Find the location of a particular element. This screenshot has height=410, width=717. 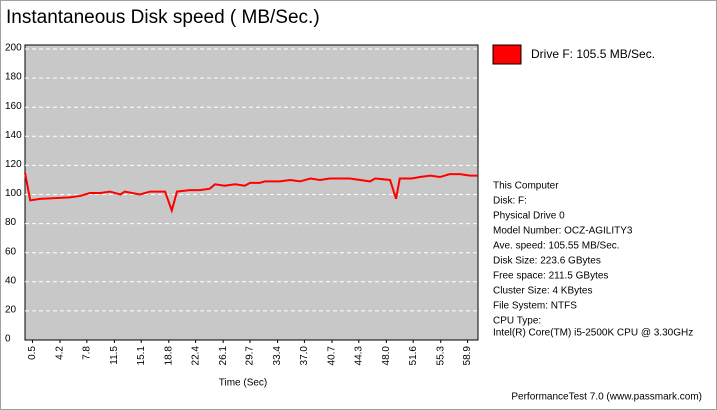

x-tick-label: 26.1 is located at coordinates (223, 356).